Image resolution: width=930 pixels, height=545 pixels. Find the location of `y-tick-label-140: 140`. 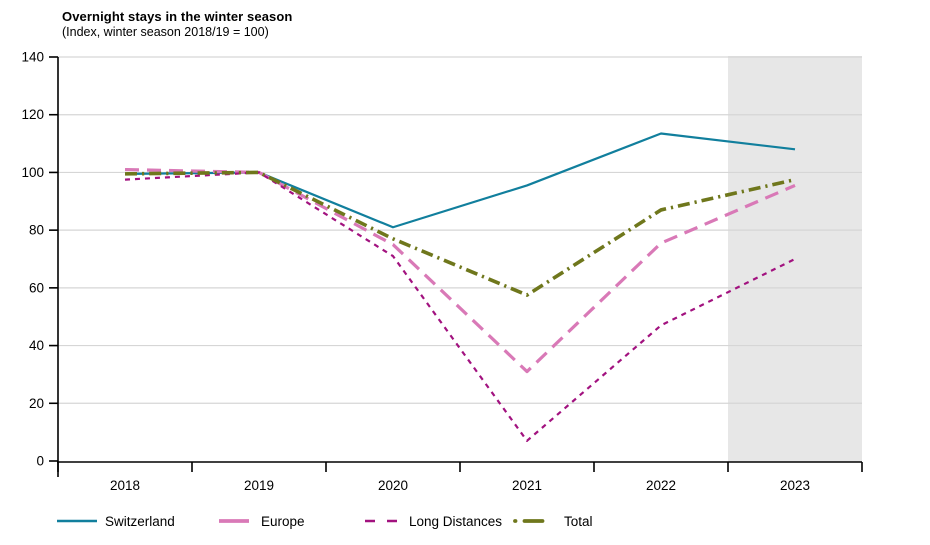

y-tick-label-140: 140 is located at coordinates (32, 57).